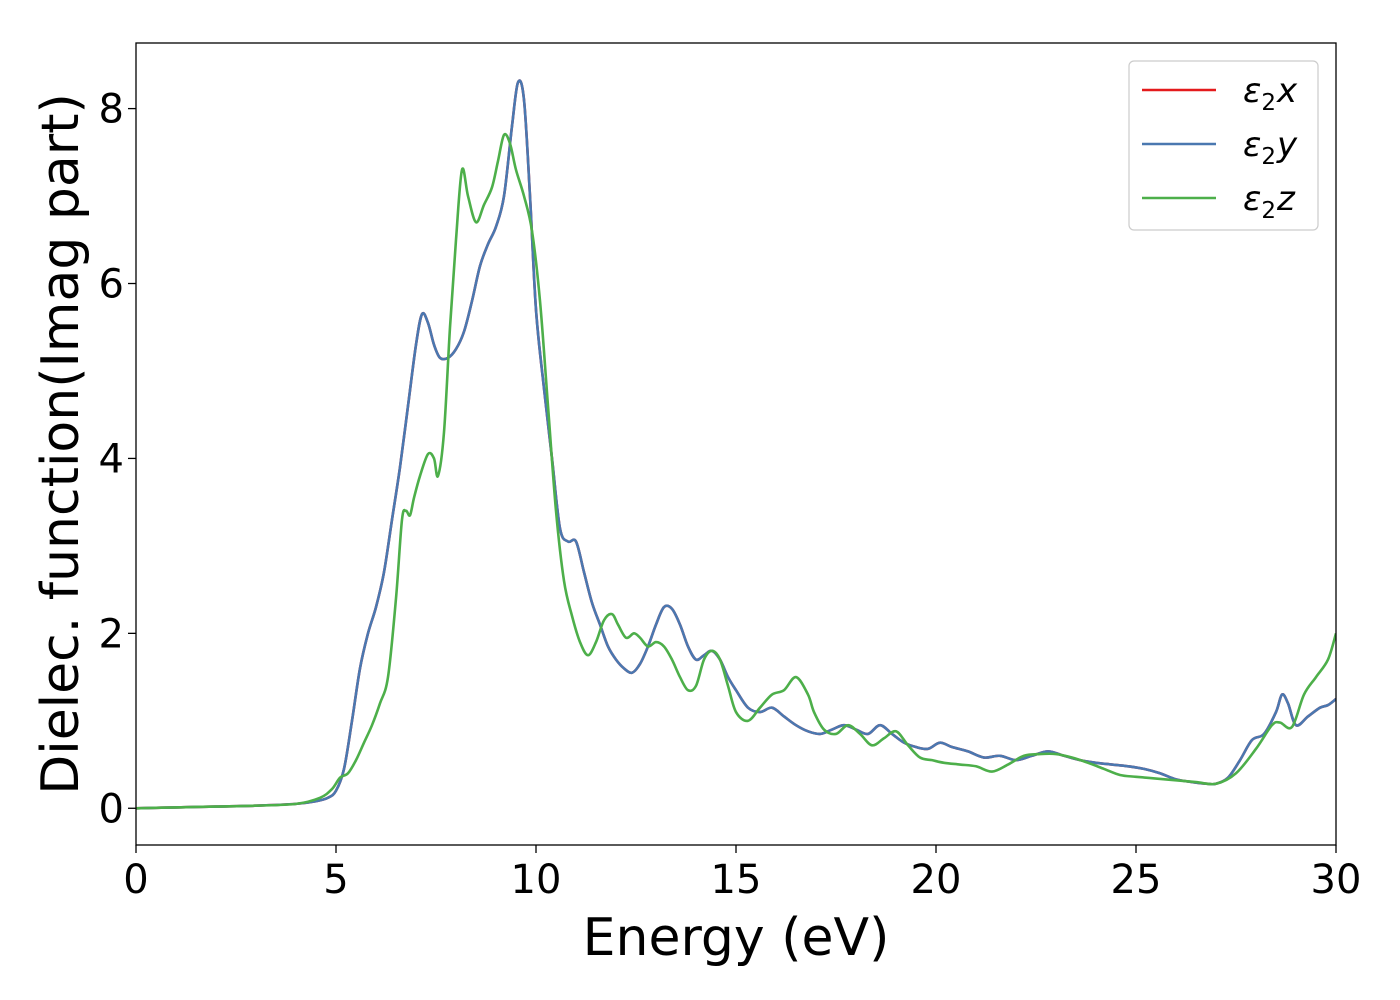 This screenshot has width=1400, height=1000. I want to click on legend-label: ε2x, so click(1270, 93).